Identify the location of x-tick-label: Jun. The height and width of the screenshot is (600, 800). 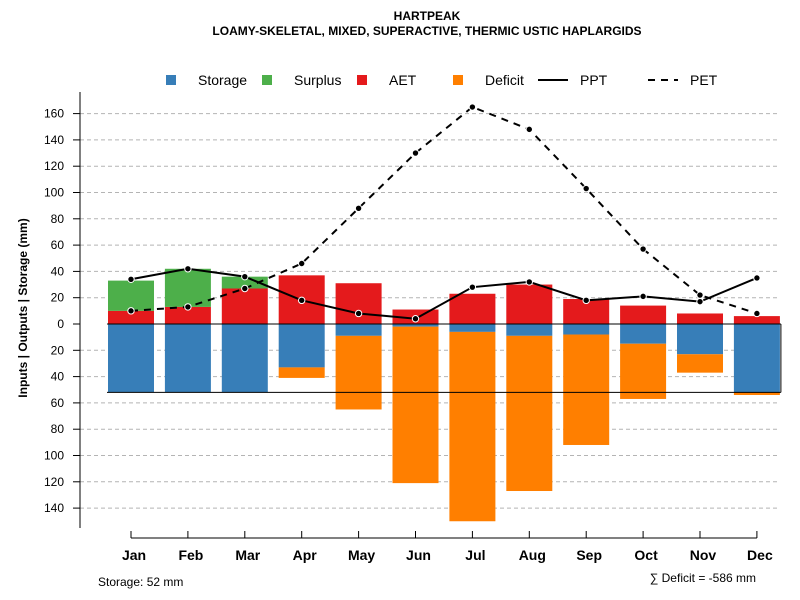
(418, 555).